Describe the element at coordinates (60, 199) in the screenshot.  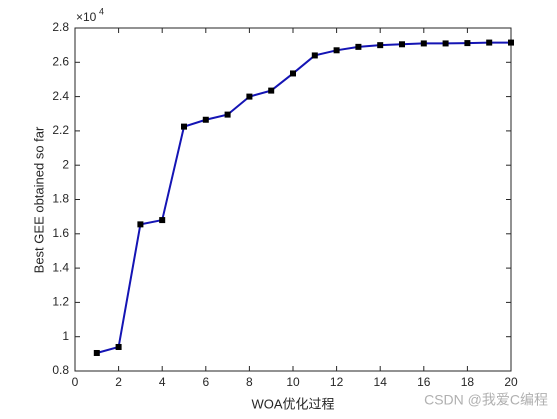
I see `y-tick-label: 1.8` at that location.